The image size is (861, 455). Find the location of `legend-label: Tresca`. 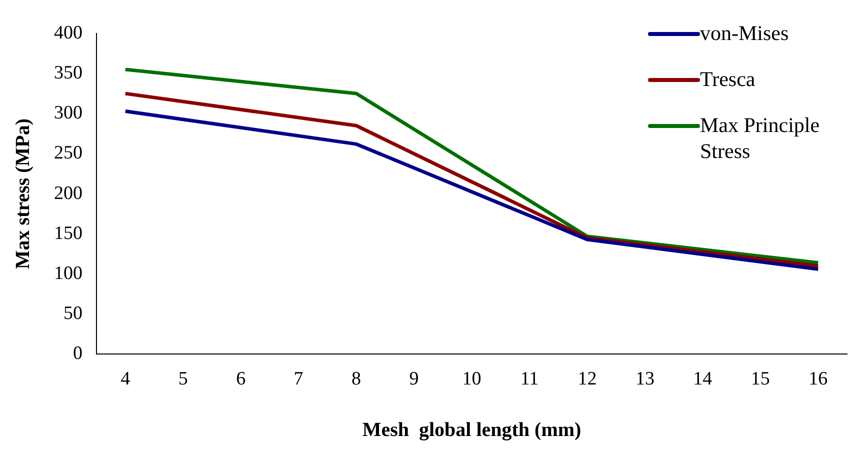

legend-label: Tresca is located at coordinates (728, 79).